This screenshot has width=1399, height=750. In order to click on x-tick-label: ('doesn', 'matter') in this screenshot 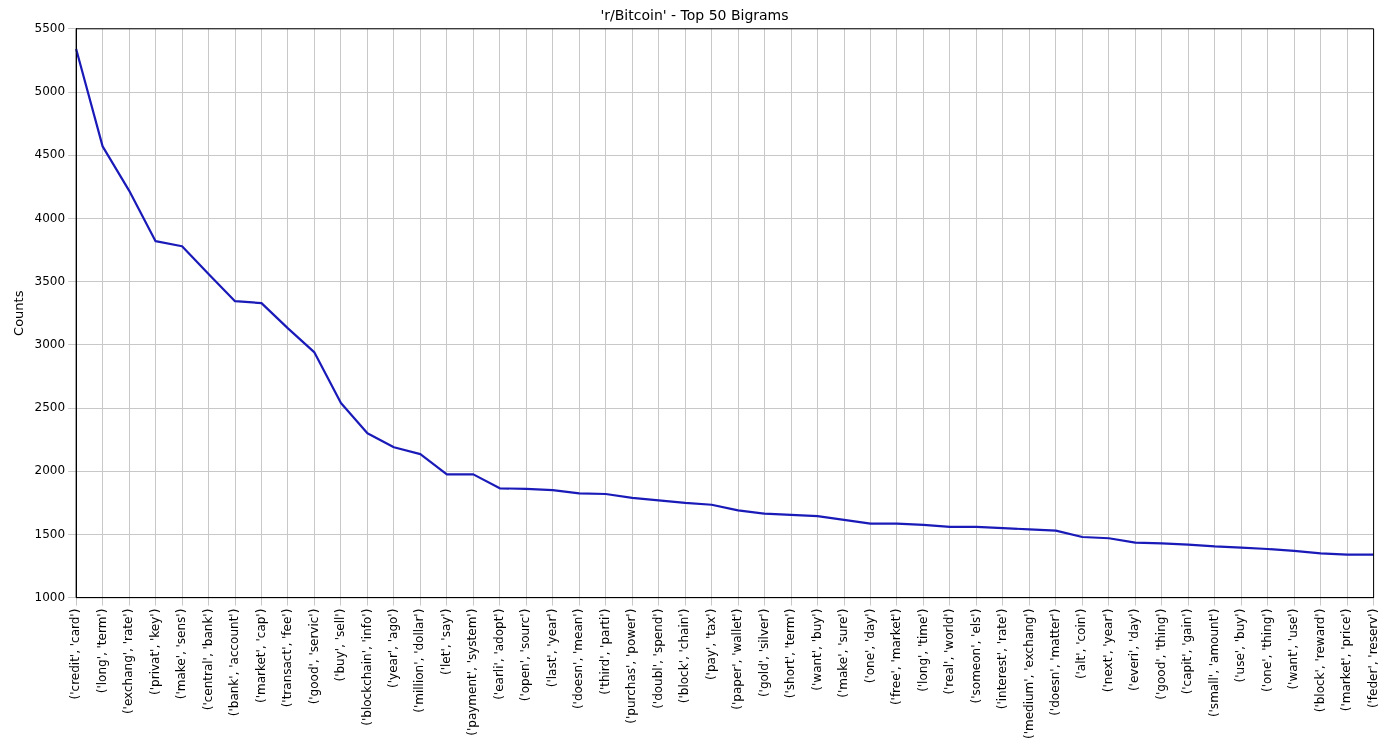, I will do `click(1054, 662)`.